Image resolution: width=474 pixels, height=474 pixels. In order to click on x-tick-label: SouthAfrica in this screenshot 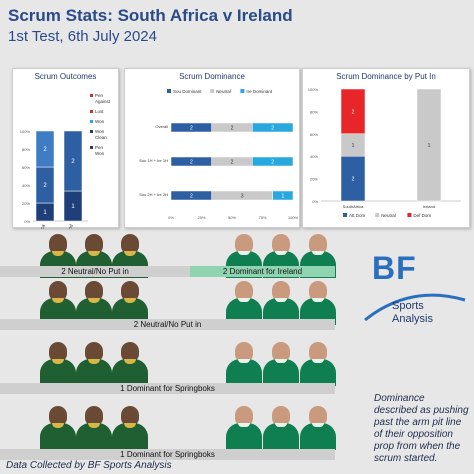, I will do `click(353, 206)`.